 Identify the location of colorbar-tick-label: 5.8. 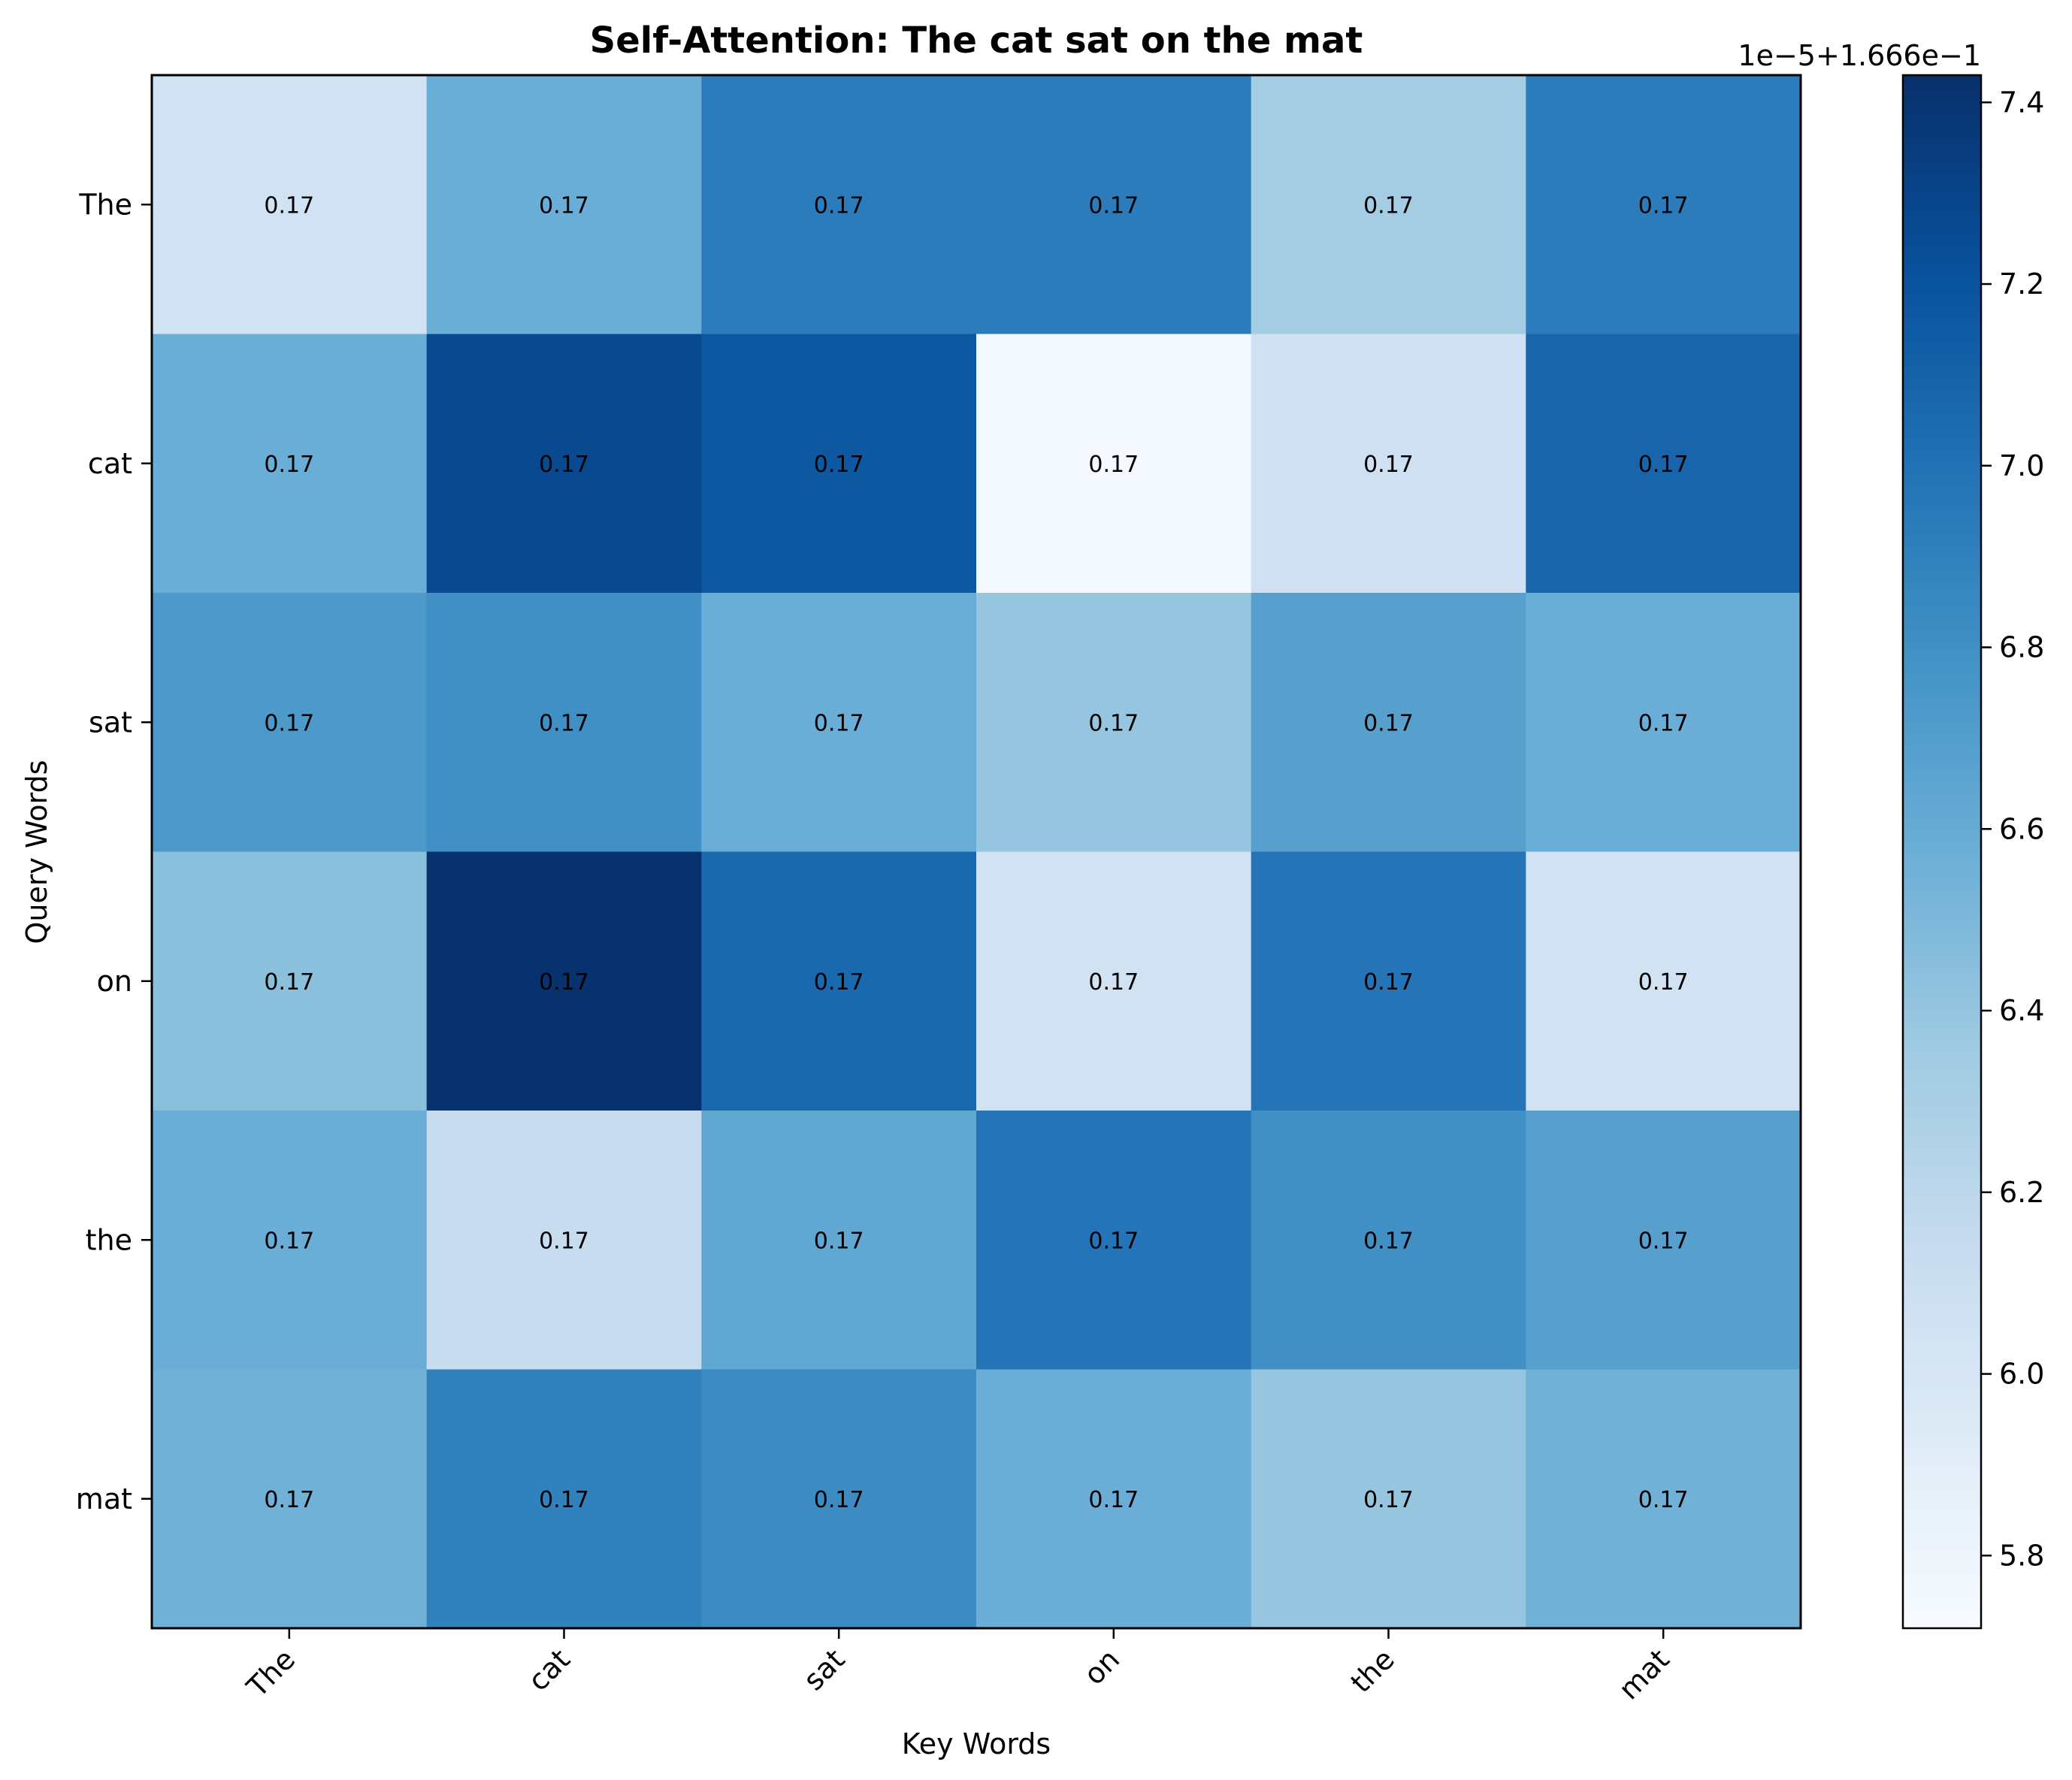
(2021, 1555).